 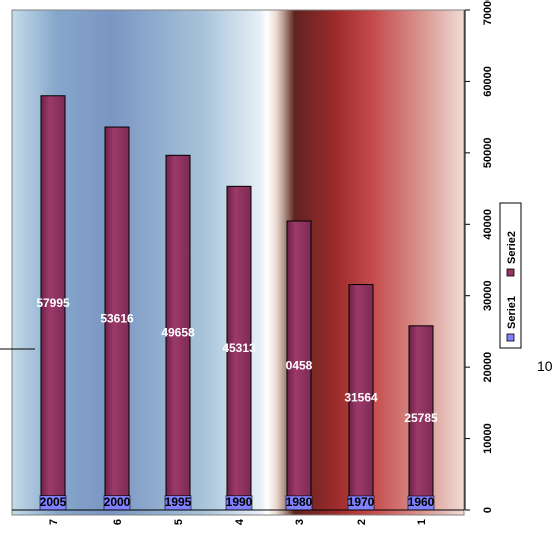 What do you see at coordinates (488, 367) in the screenshot?
I see `value-tick-label-20000: 20000` at bounding box center [488, 367].